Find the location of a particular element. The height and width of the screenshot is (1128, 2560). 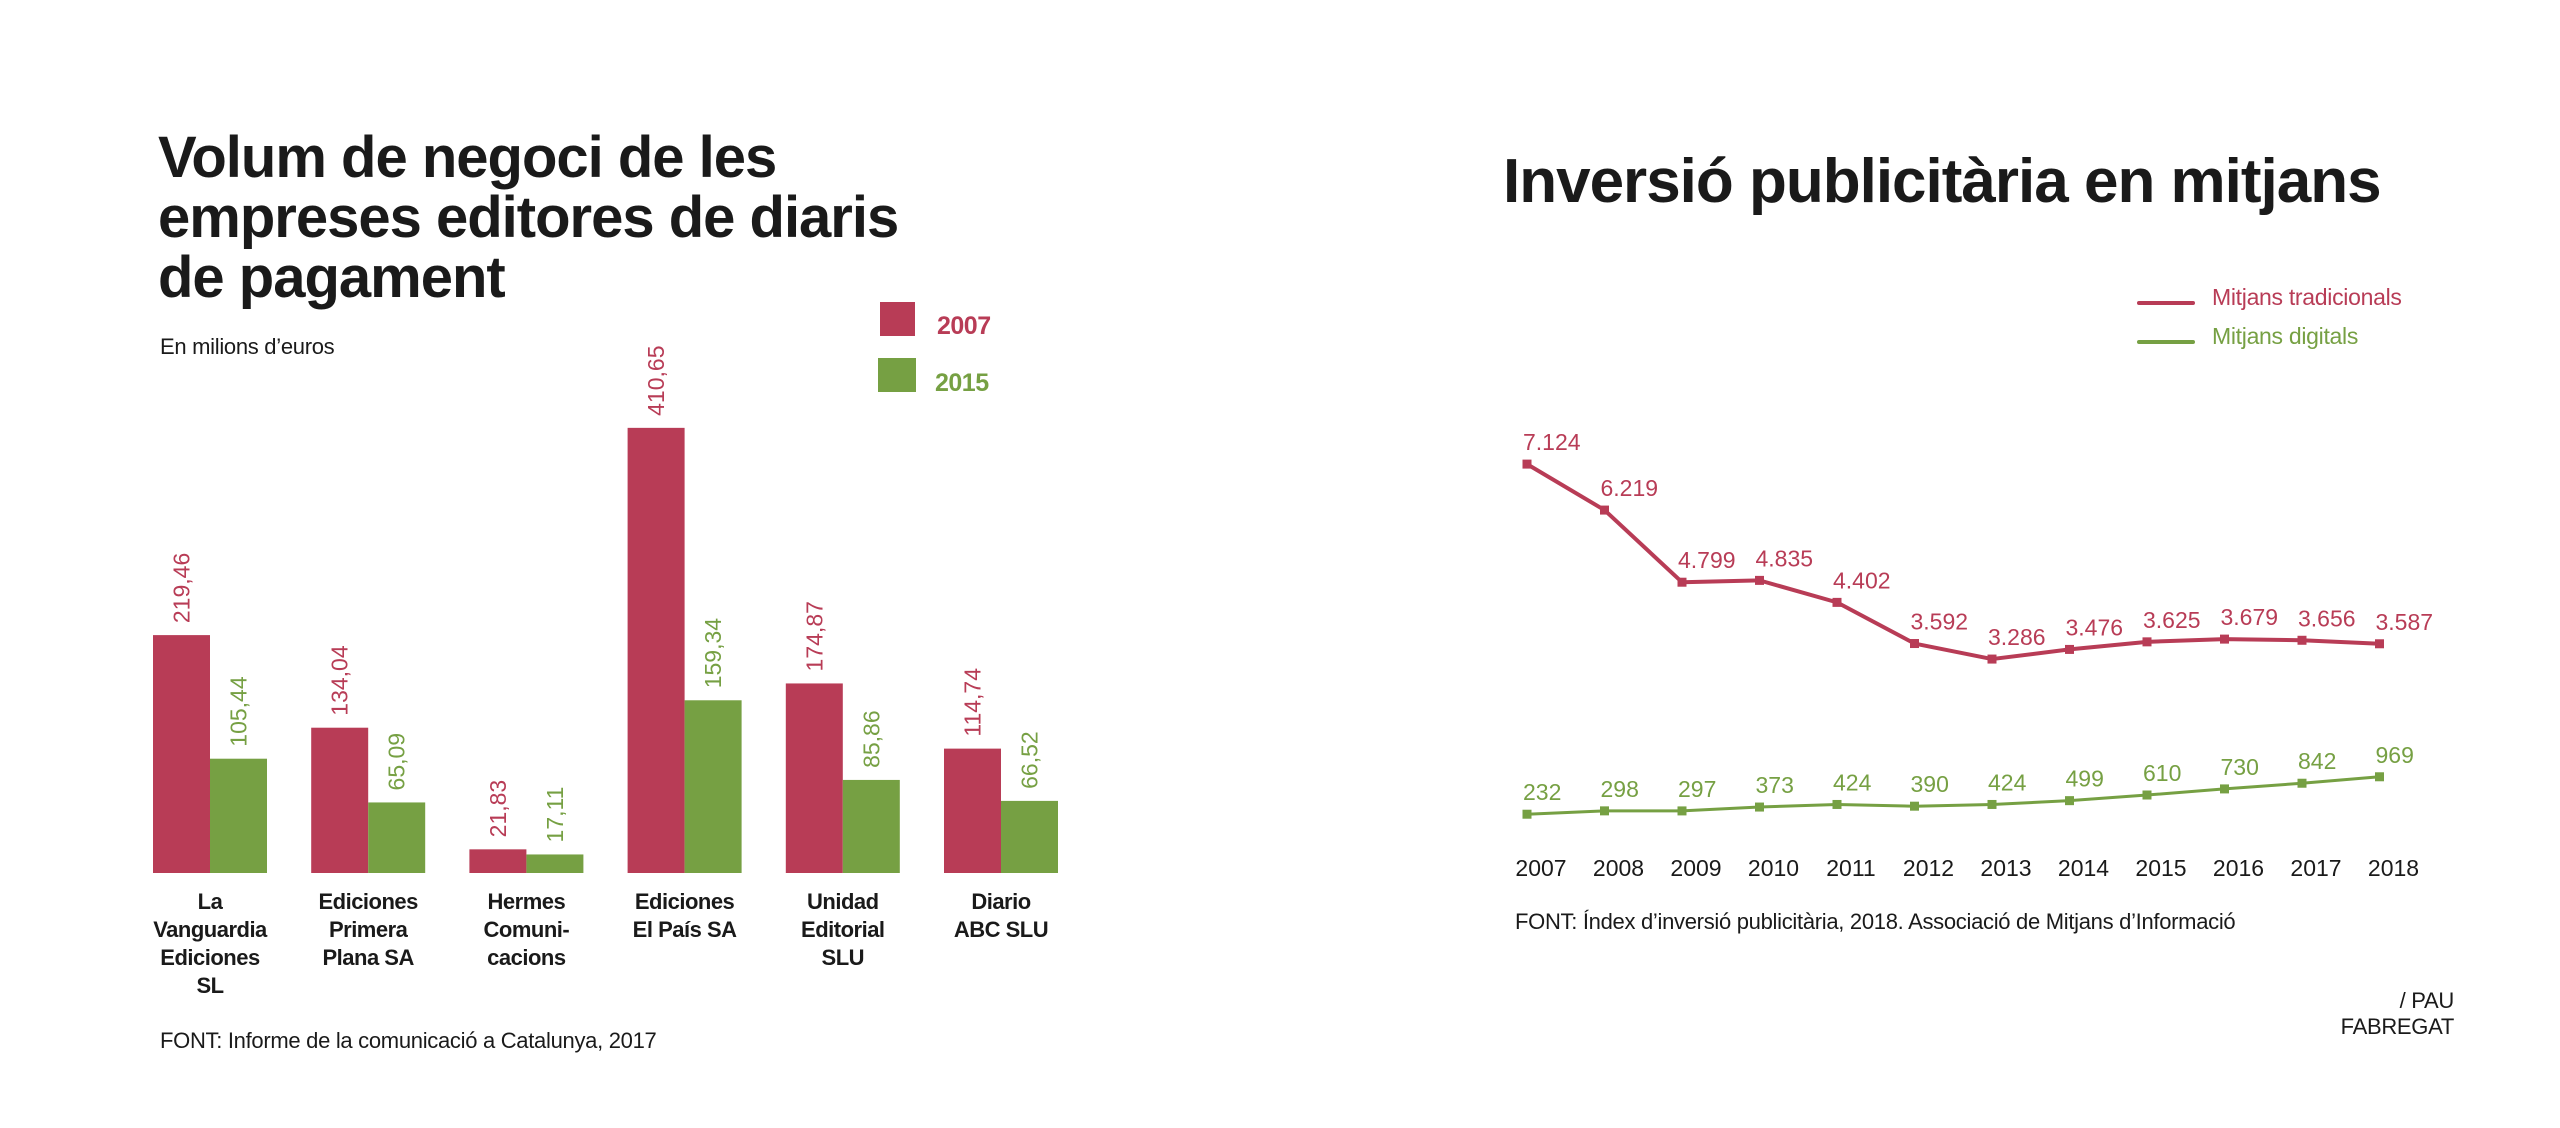

bar-value-label: 174,87 is located at coordinates (814, 636).